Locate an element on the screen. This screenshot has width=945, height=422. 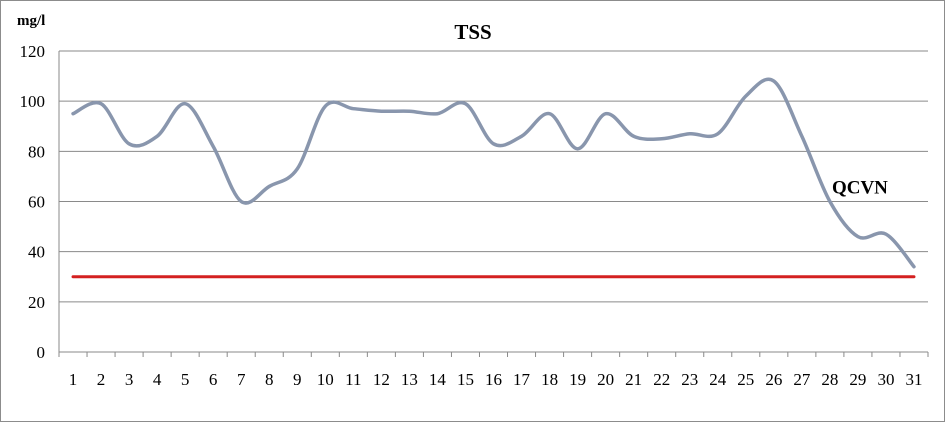
x-tick-label-10: 10 is located at coordinates (325, 379).